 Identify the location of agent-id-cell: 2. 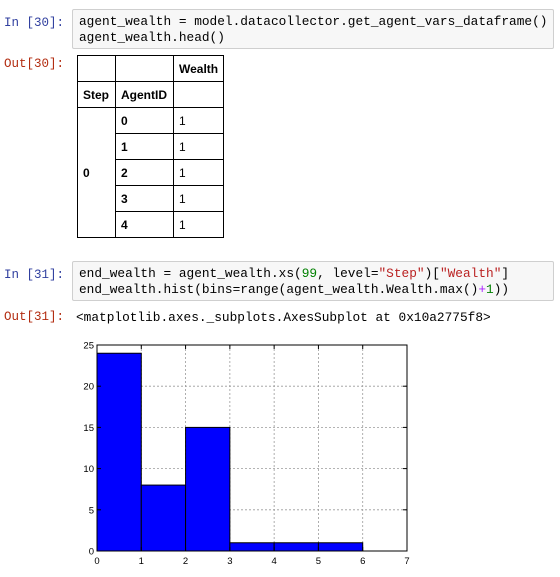
(145, 173).